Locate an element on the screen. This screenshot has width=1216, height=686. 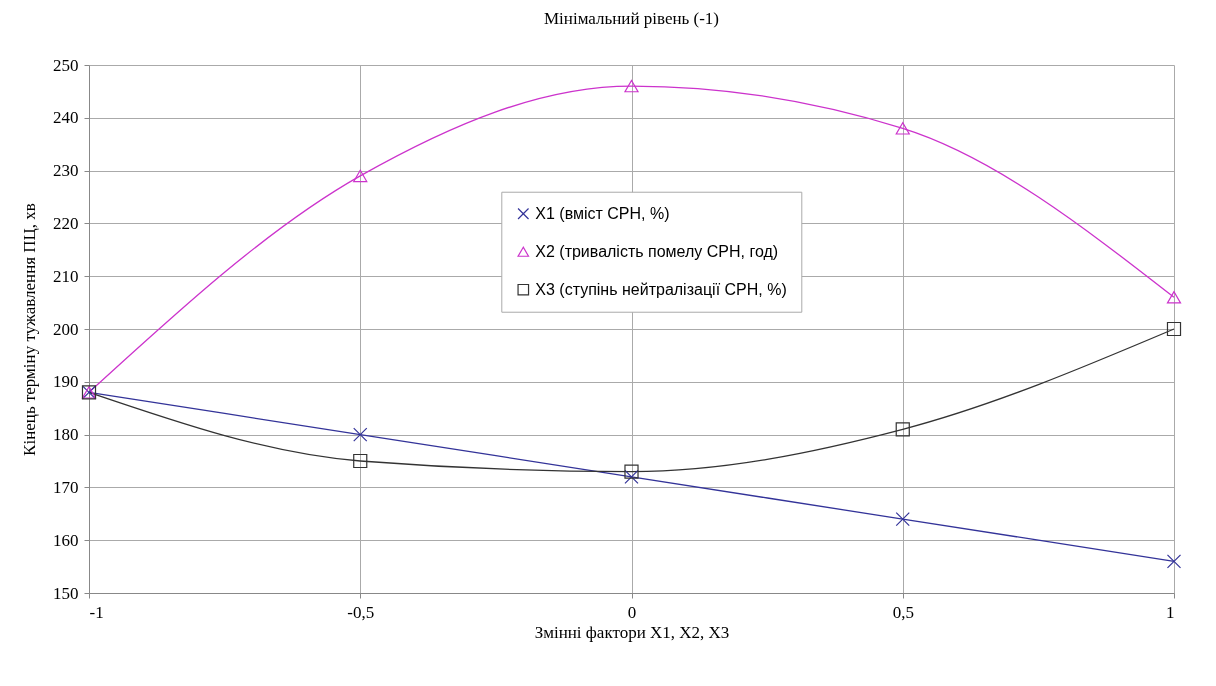
y-tick-label: 230 is located at coordinates (66, 171).